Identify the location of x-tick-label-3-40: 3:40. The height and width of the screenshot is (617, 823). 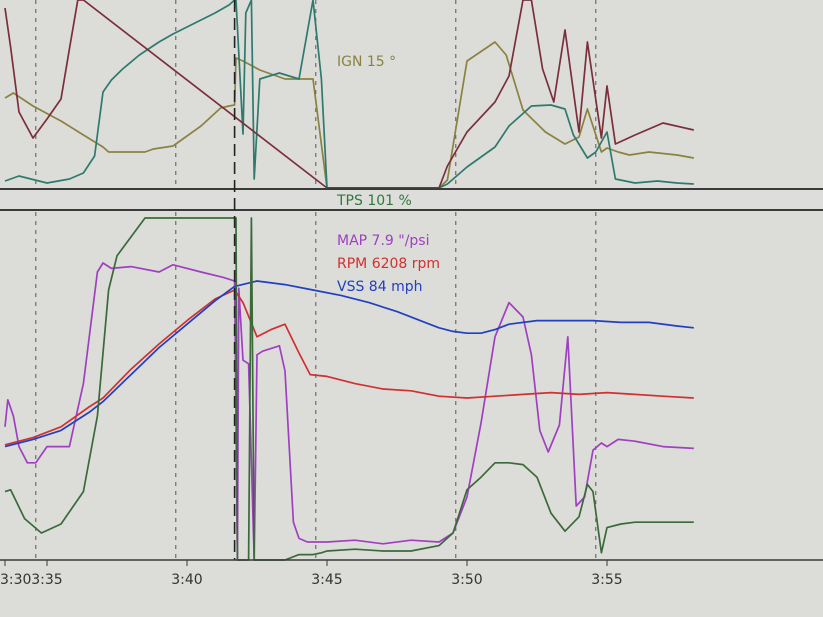
(186, 580).